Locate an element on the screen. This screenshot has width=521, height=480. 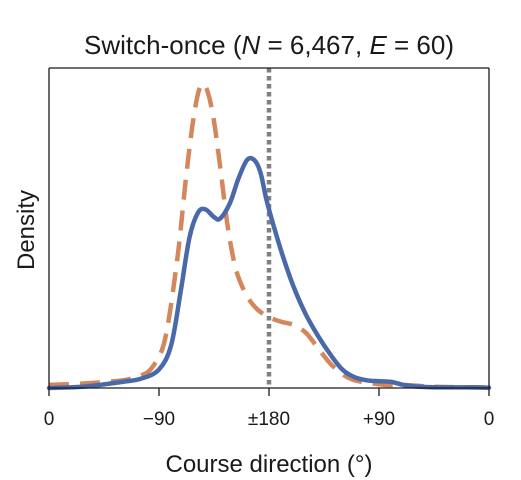
x-tick-label-3: +90 is located at coordinates (379, 419).